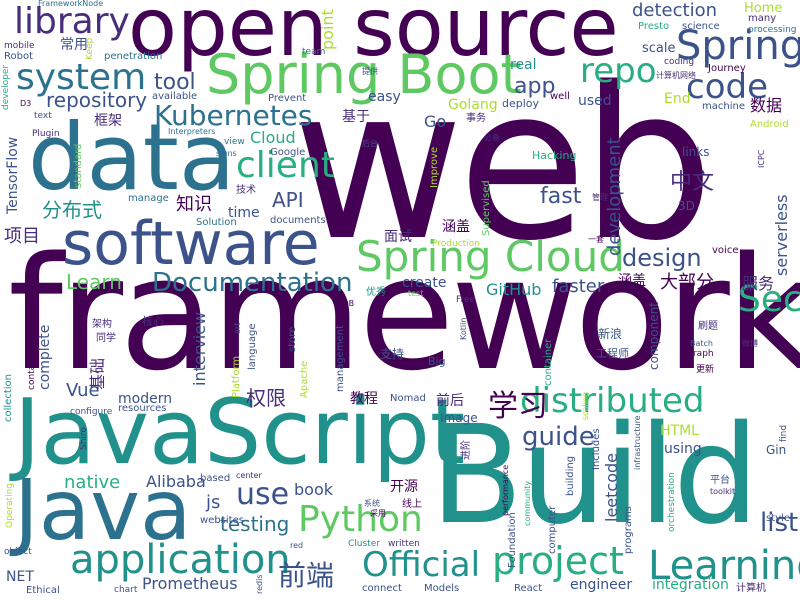 This screenshot has width=800, height=600. What do you see at coordinates (255, 524) in the screenshot?
I see `word-testing: testing` at bounding box center [255, 524].